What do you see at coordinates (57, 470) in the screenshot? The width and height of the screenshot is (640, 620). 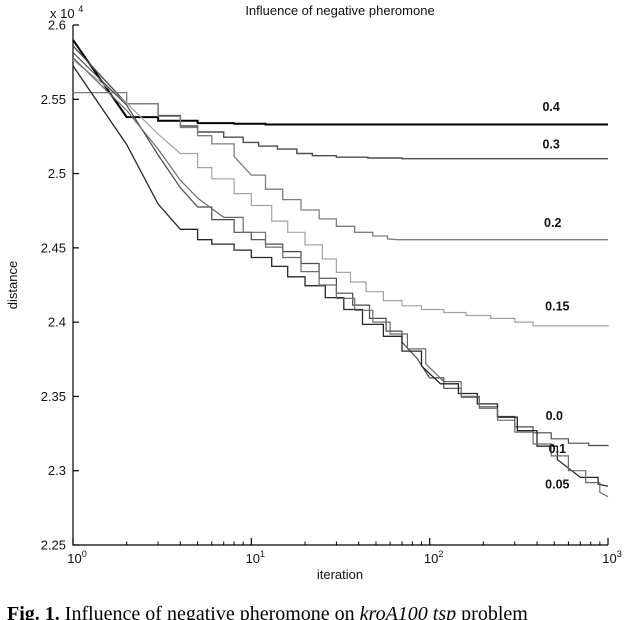 I see `y-tick-label: 2.3` at bounding box center [57, 470].